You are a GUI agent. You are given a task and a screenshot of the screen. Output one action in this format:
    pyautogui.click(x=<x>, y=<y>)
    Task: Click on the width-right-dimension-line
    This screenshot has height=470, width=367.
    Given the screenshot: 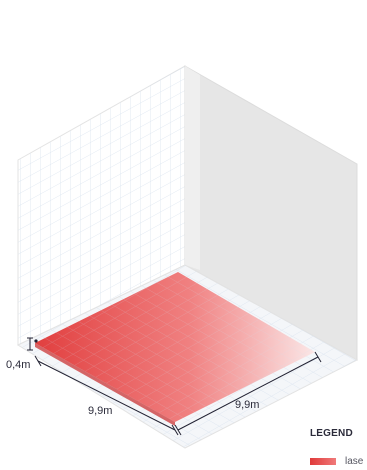 What is the action you would take?
    pyautogui.click(x=248, y=393)
    